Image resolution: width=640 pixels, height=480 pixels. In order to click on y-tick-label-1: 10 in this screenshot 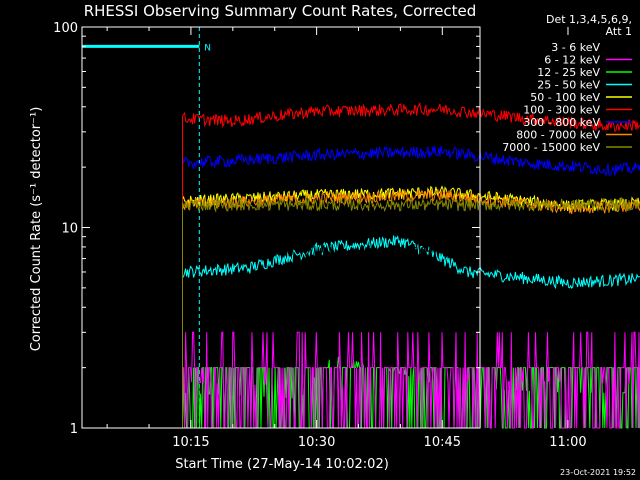, I will do `click(69, 229)`.